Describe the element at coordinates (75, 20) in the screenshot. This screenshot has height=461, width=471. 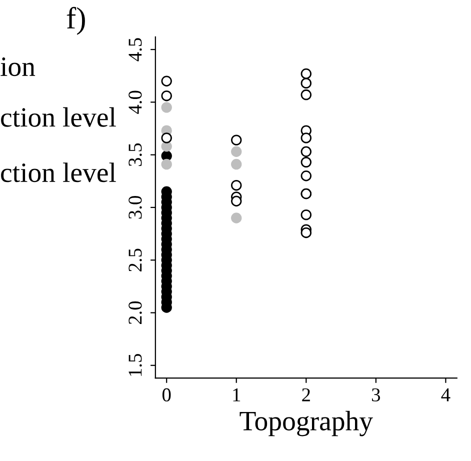
I see `chart-title: f)` at that location.